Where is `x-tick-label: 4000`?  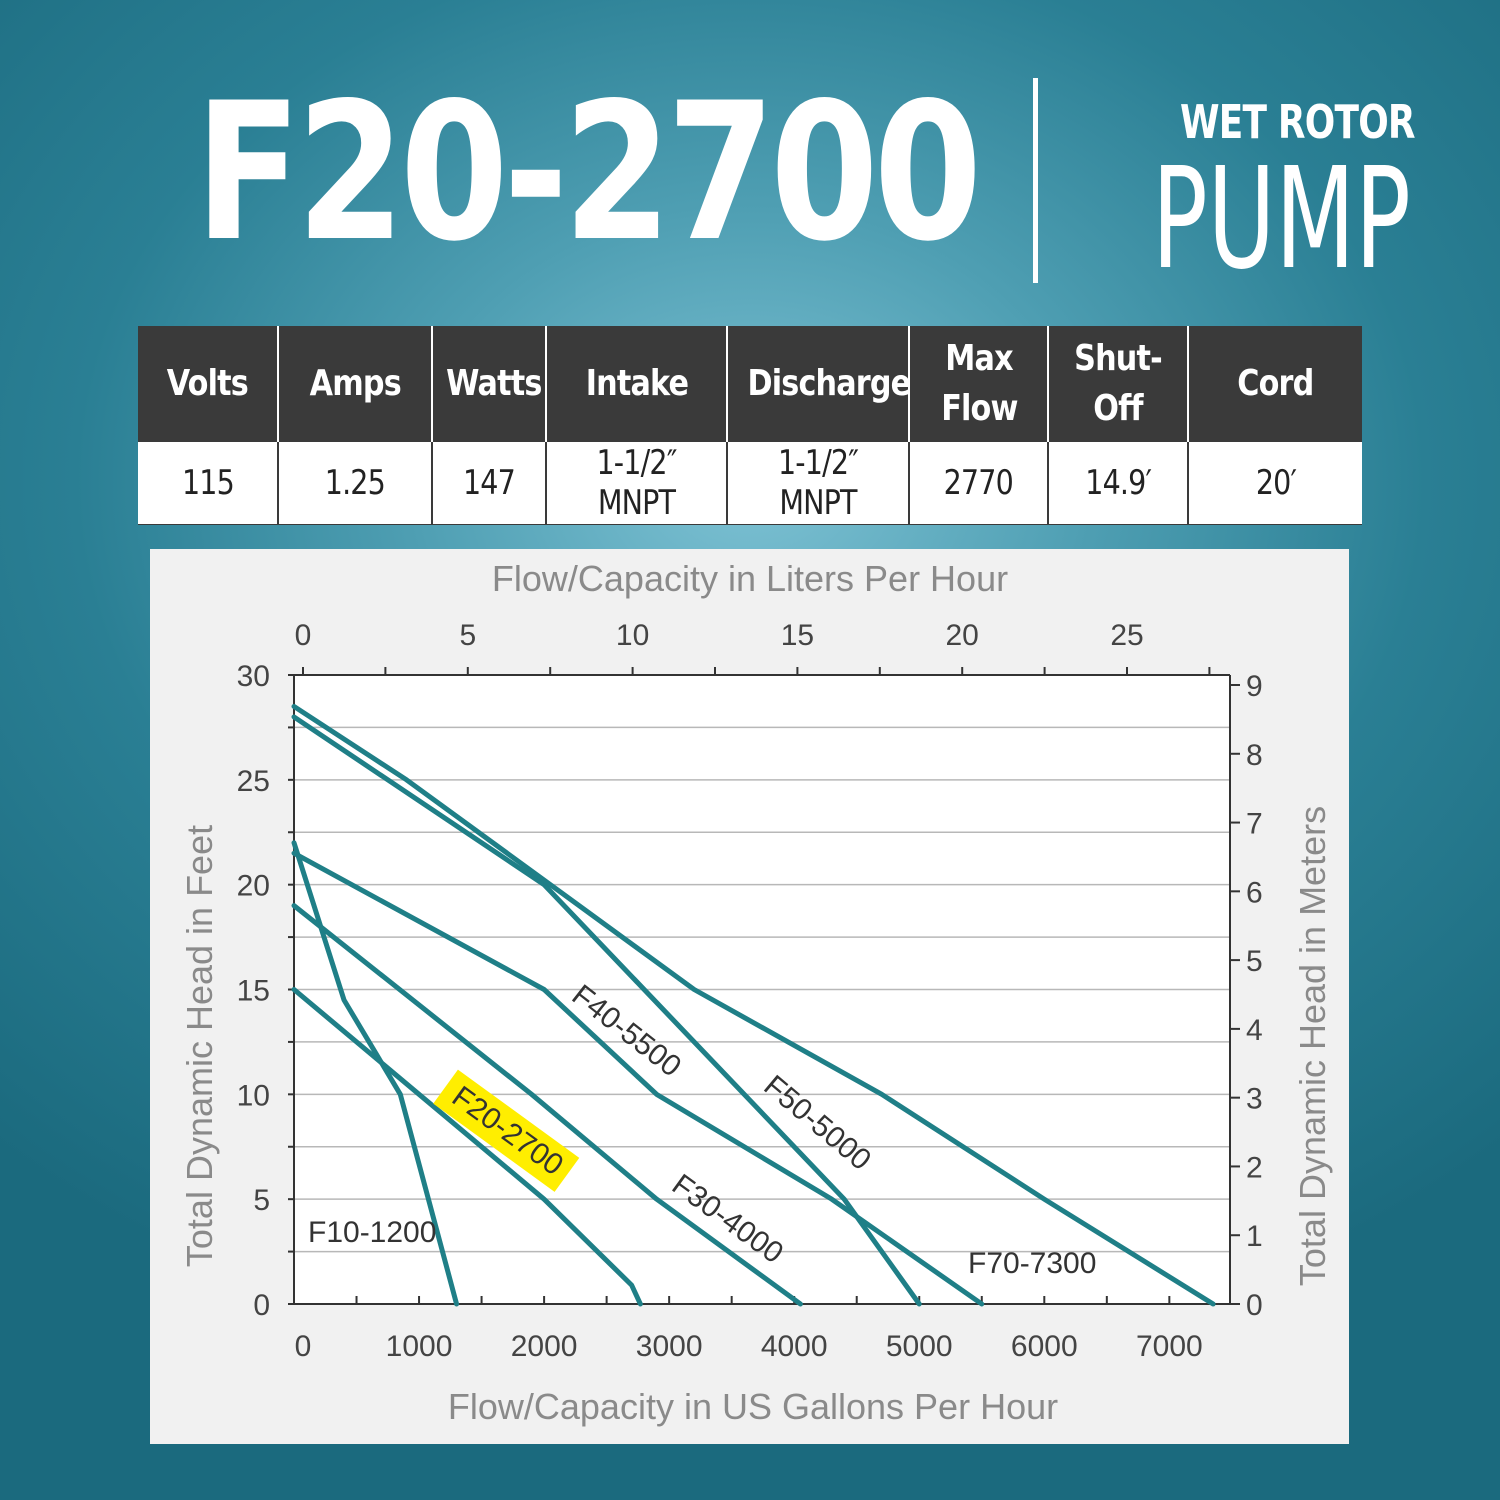
x-tick-label: 4000 is located at coordinates (794, 1346).